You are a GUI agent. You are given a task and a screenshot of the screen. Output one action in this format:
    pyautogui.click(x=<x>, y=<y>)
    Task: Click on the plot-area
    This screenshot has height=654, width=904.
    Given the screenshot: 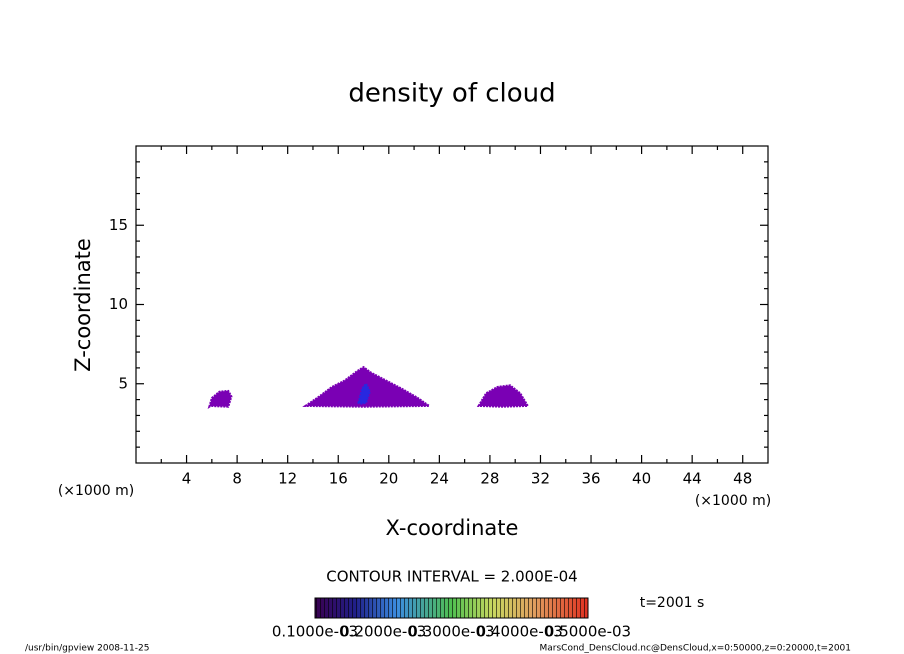 What is the action you would take?
    pyautogui.click(x=368, y=387)
    